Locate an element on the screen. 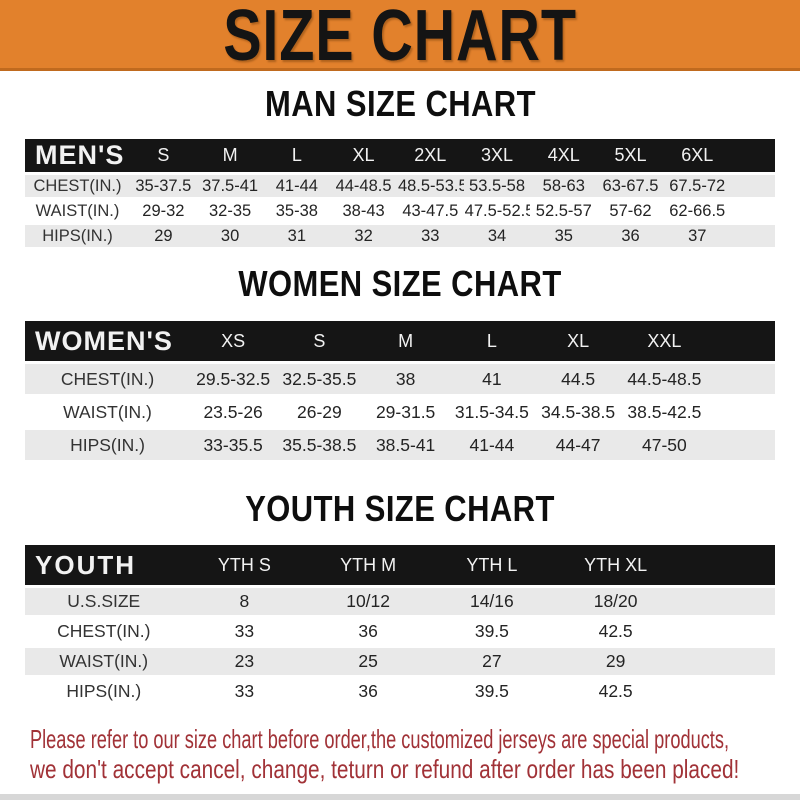  size-value-cell: 47-50 is located at coordinates (664, 444).